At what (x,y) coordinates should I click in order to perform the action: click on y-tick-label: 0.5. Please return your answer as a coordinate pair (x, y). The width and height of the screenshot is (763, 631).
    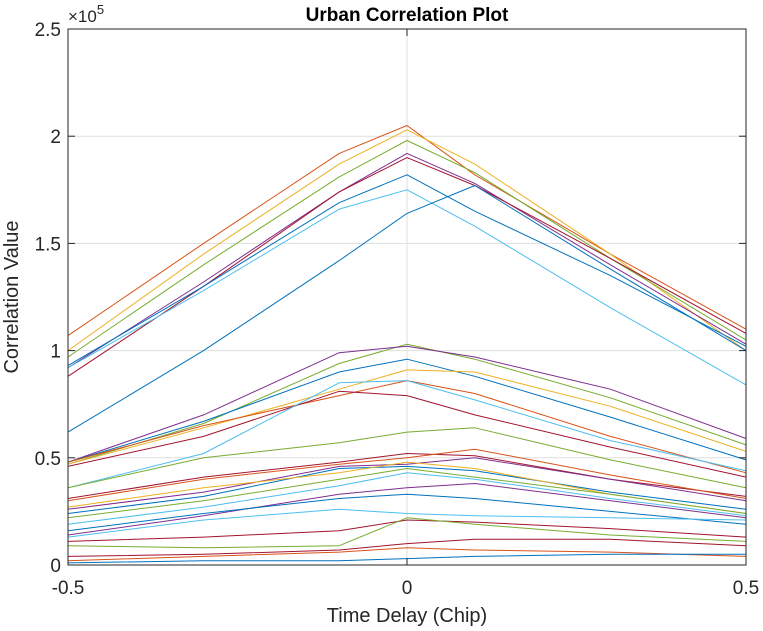
    Looking at the image, I should click on (48, 459).